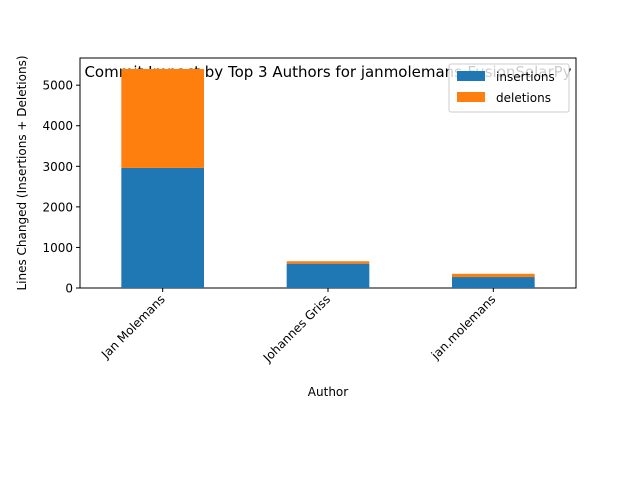 The width and height of the screenshot is (640, 480). What do you see at coordinates (69, 289) in the screenshot?
I see `y-tick-label: 0` at bounding box center [69, 289].